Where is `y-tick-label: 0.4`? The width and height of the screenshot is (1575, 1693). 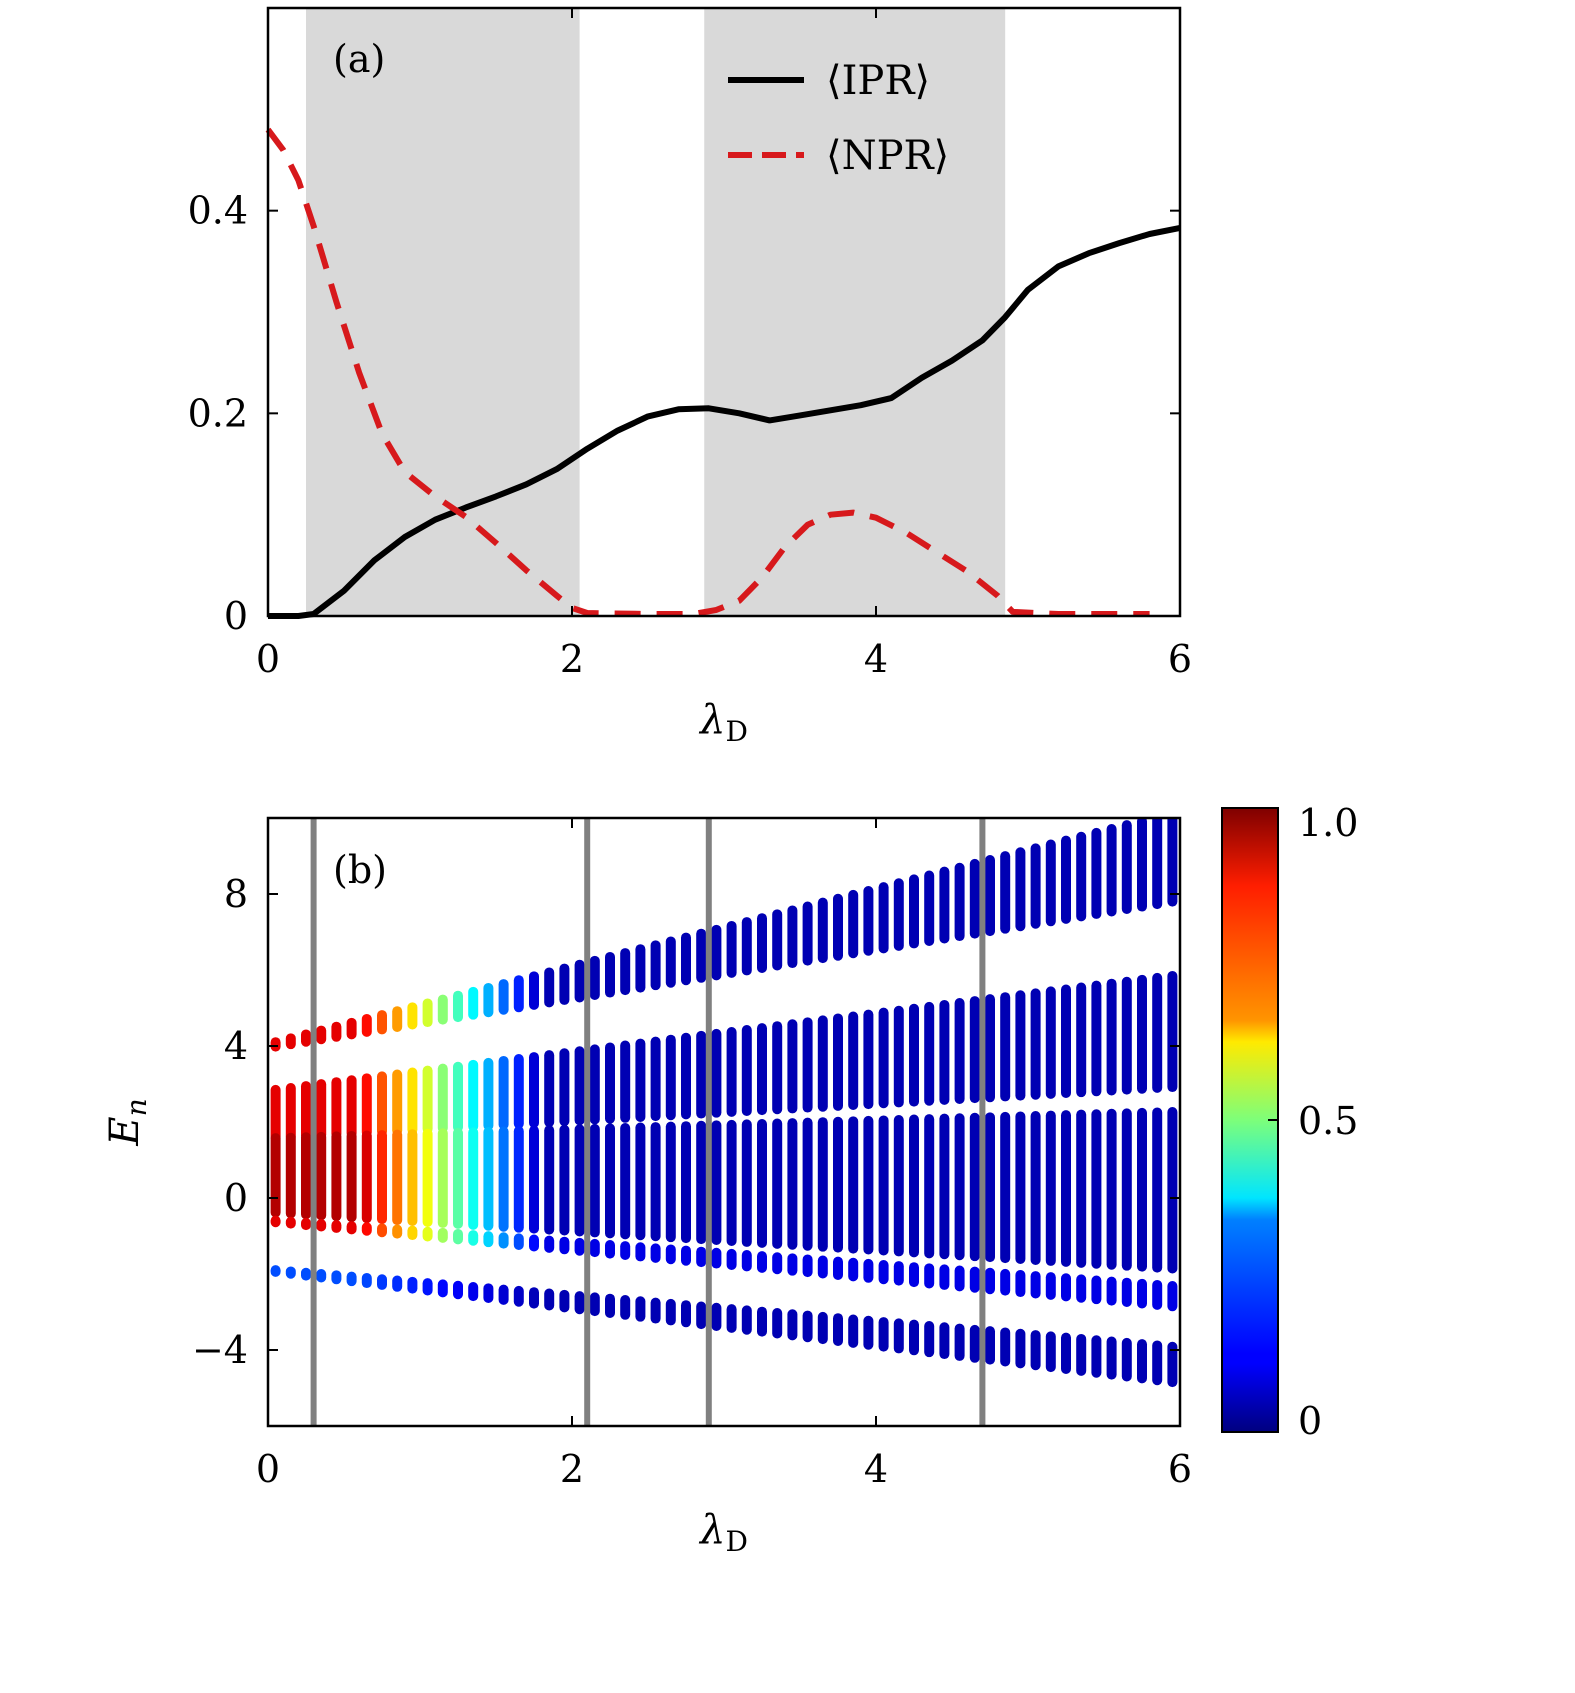 y-tick-label: 0.4 is located at coordinates (218, 211).